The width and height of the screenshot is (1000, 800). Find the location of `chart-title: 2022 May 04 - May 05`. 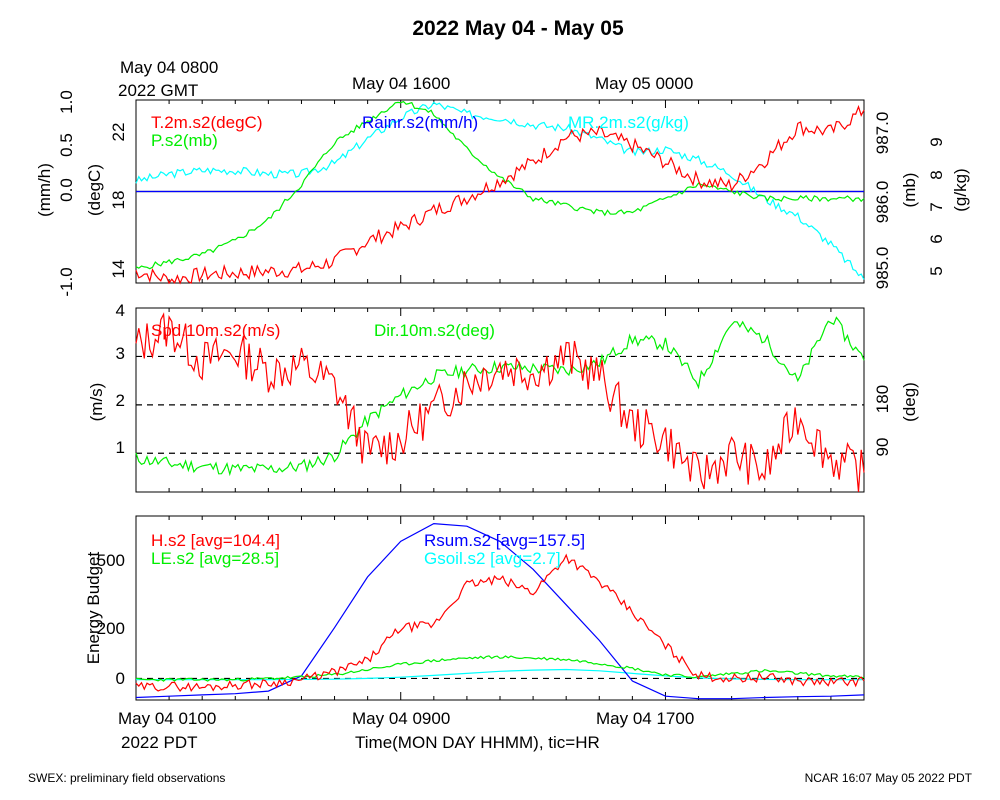

chart-title: 2022 May 04 - May 05 is located at coordinates (518, 28).